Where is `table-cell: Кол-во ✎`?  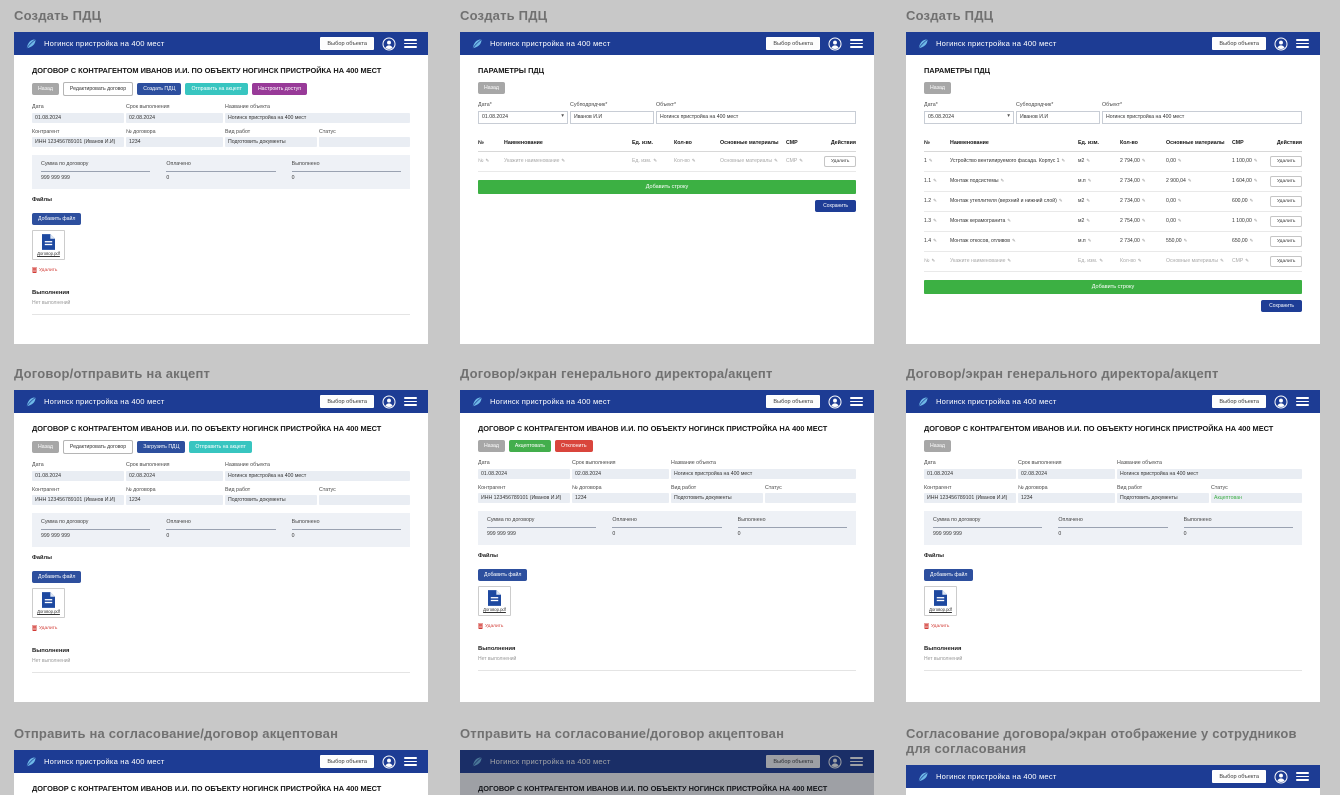
table-cell: Кол-во ✎ is located at coordinates (1141, 261).